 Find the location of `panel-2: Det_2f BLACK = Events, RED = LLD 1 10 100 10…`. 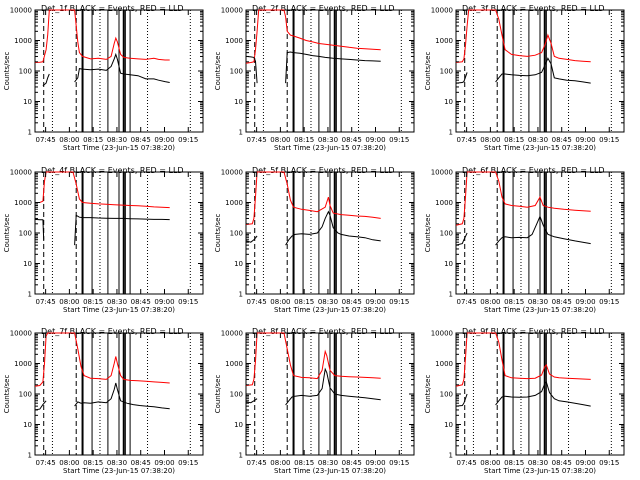

panel-2: Det_2f BLACK = Events, RED = LLD 1 10 100 10… is located at coordinates (314, 78).